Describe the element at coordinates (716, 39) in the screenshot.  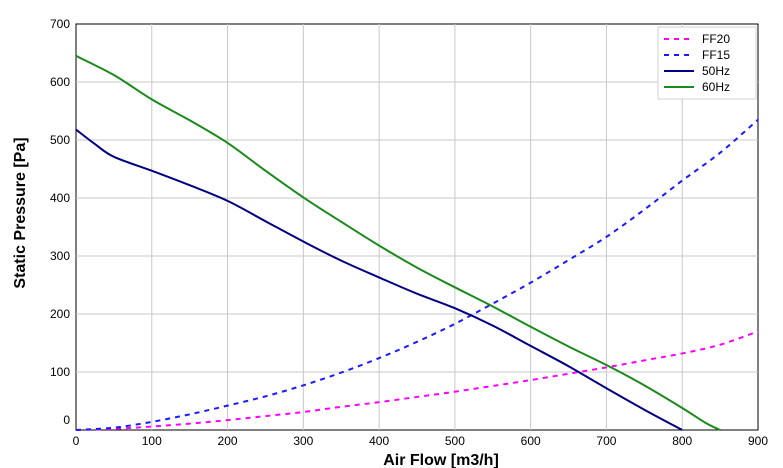
I see `legend-label-ff20: FF20` at that location.